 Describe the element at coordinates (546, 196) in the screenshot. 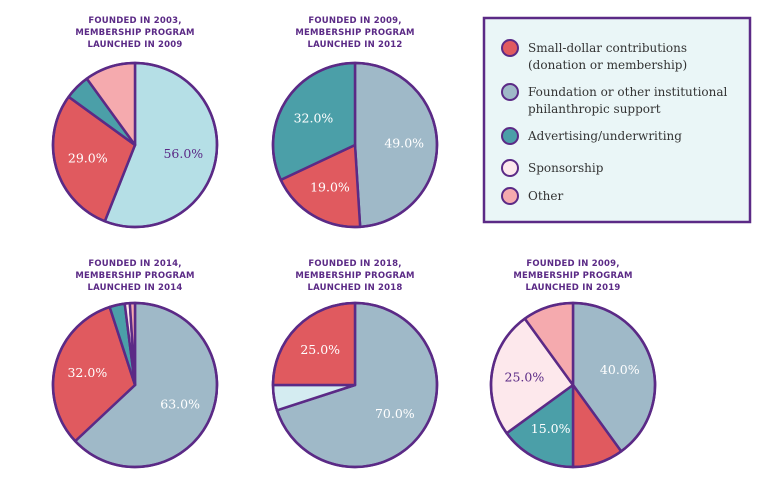

I see `legend-label: Other` at that location.